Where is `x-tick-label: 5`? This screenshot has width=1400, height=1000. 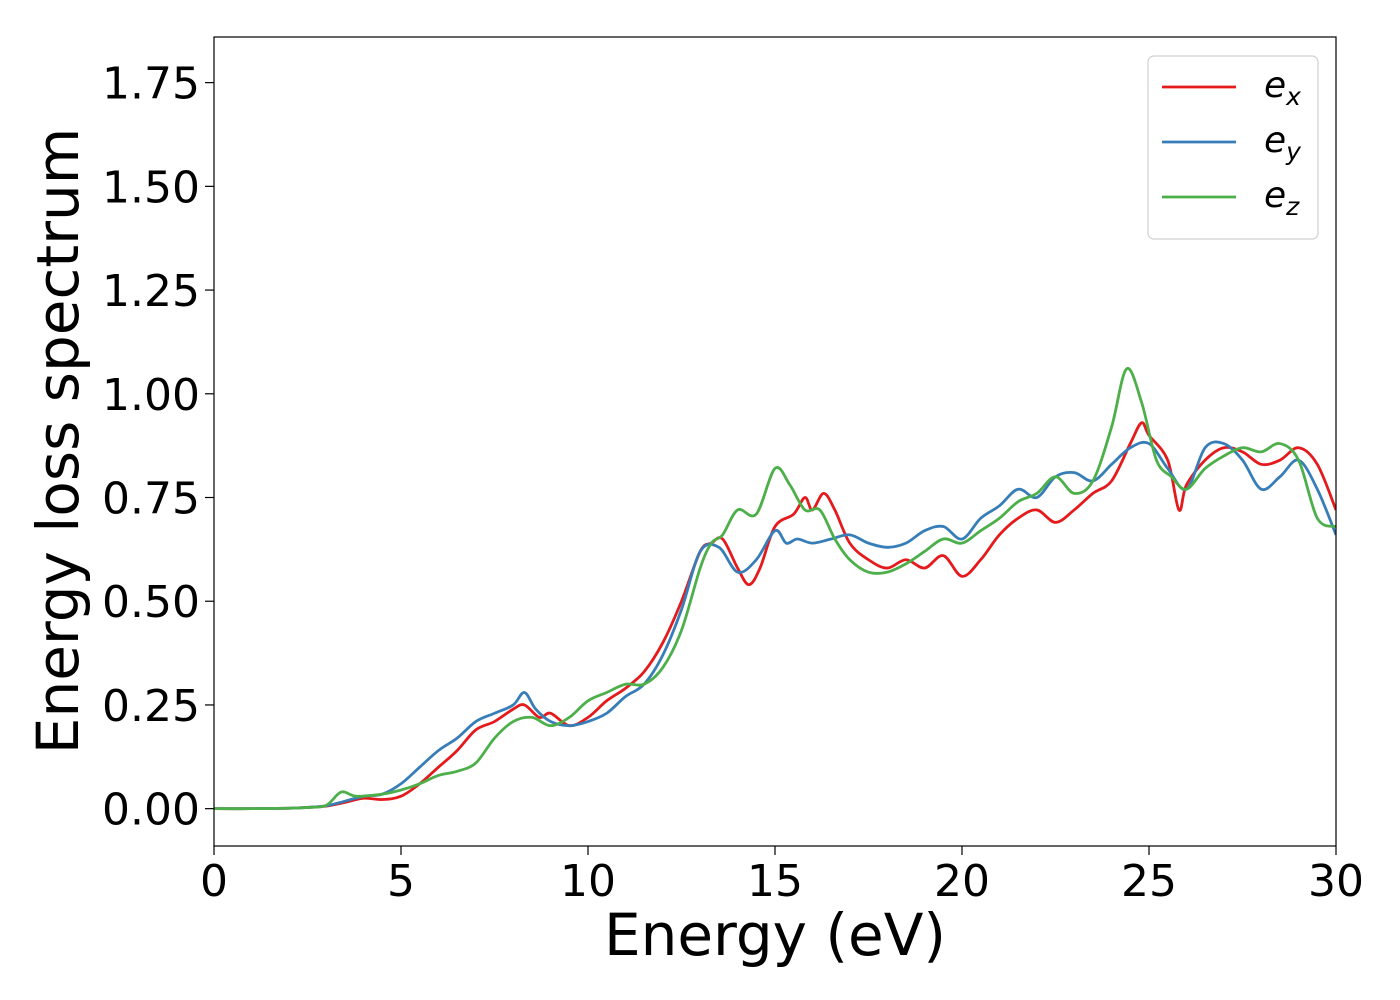
x-tick-label: 5 is located at coordinates (401, 881).